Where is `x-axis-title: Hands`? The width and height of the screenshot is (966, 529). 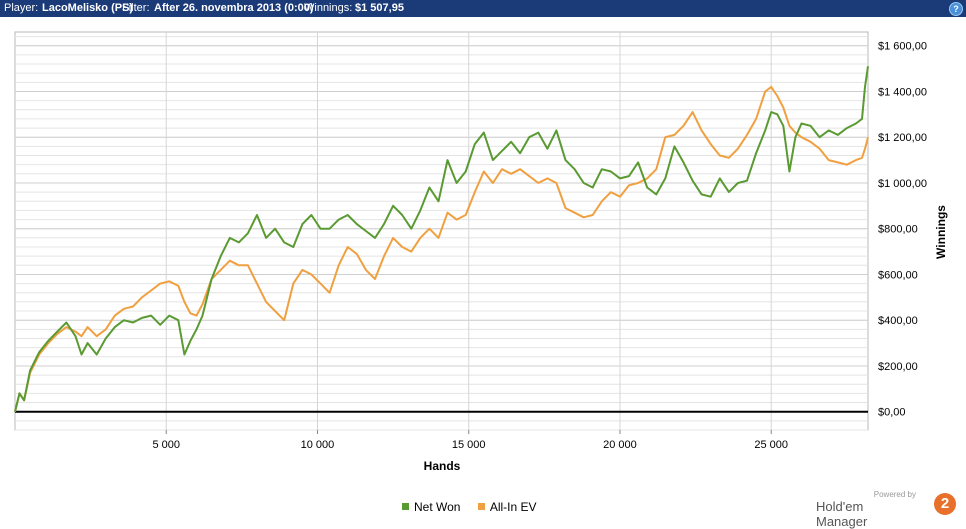
x-axis-title: Hands is located at coordinates (442, 466).